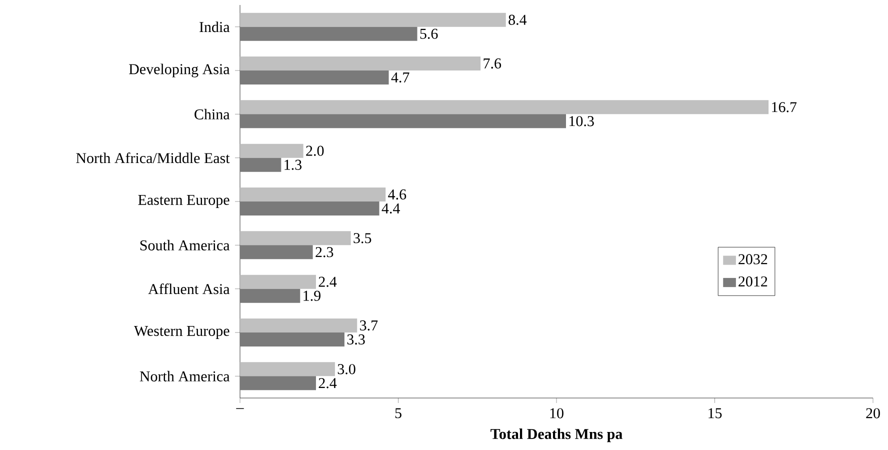  What do you see at coordinates (556, 435) in the screenshot?
I see `x-axis-title: Total Deaths Mns pa` at bounding box center [556, 435].